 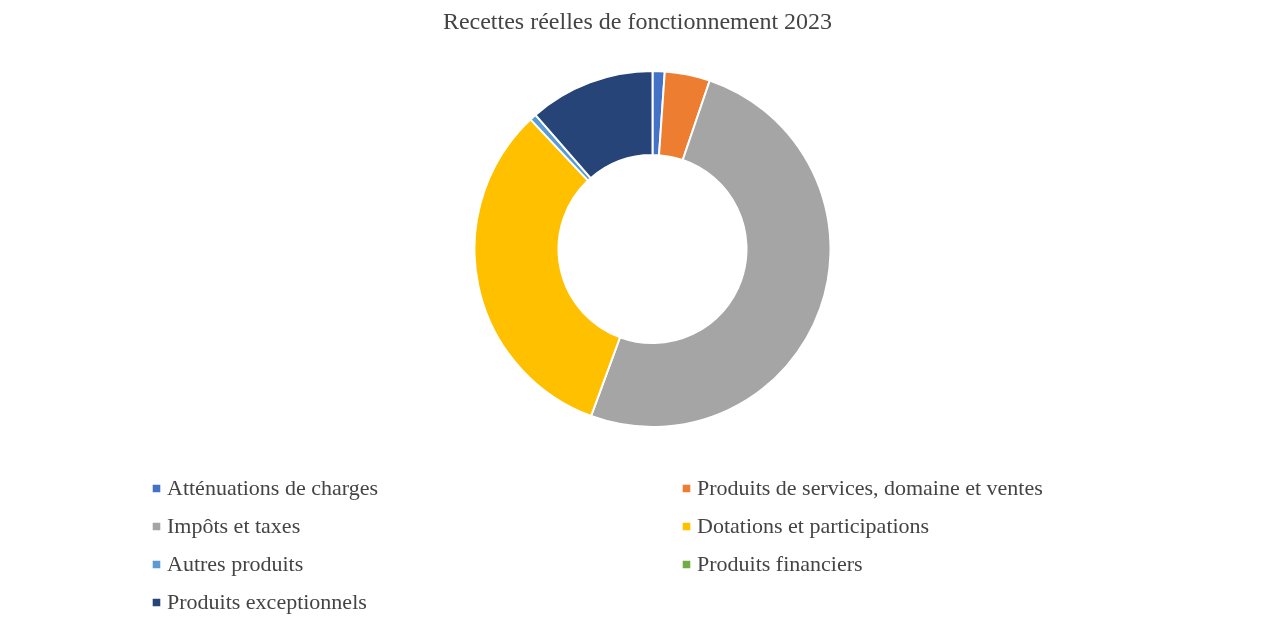 What do you see at coordinates (267, 602) in the screenshot?
I see `legend-label: Produits exceptionnels` at bounding box center [267, 602].